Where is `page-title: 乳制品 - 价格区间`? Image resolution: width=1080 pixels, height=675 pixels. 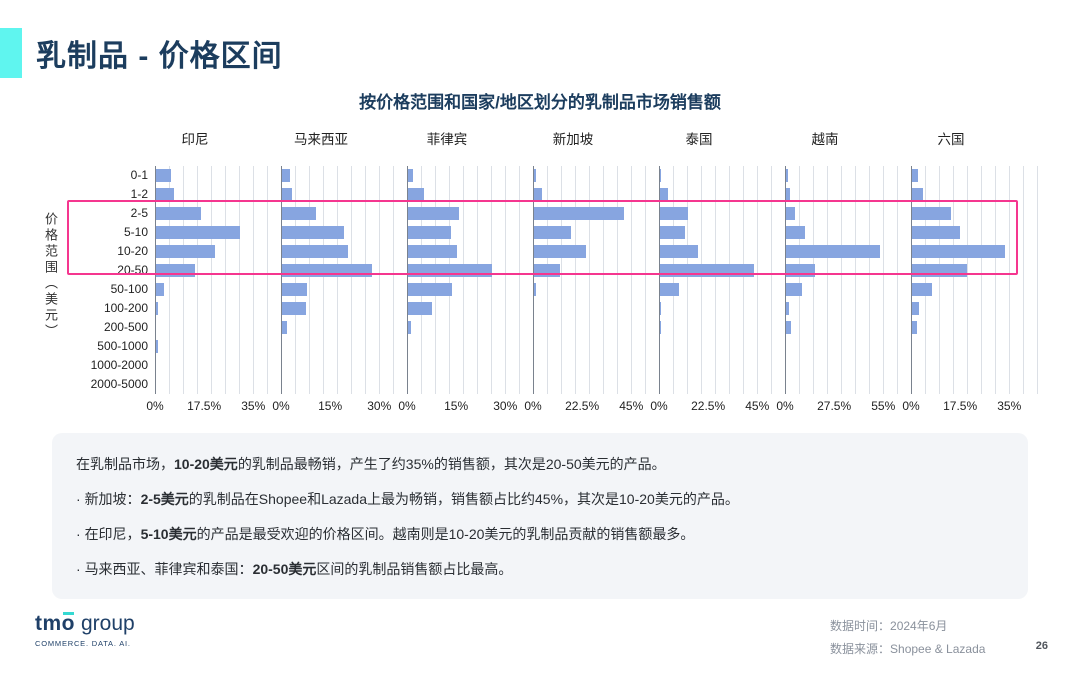
page-title: 乳制品 - 价格区间 is located at coordinates (159, 56).